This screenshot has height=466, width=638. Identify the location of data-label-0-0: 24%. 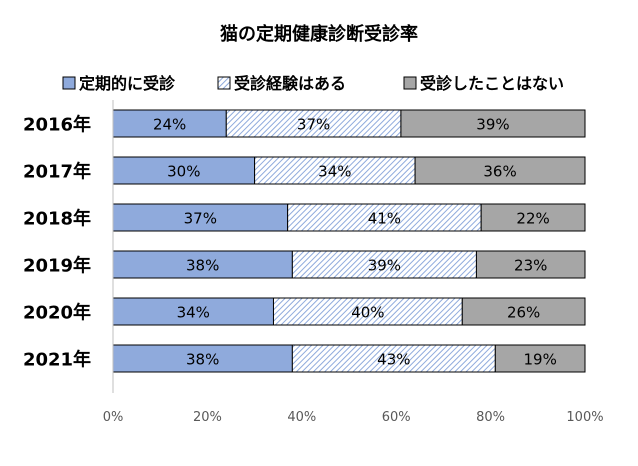
(169, 125).